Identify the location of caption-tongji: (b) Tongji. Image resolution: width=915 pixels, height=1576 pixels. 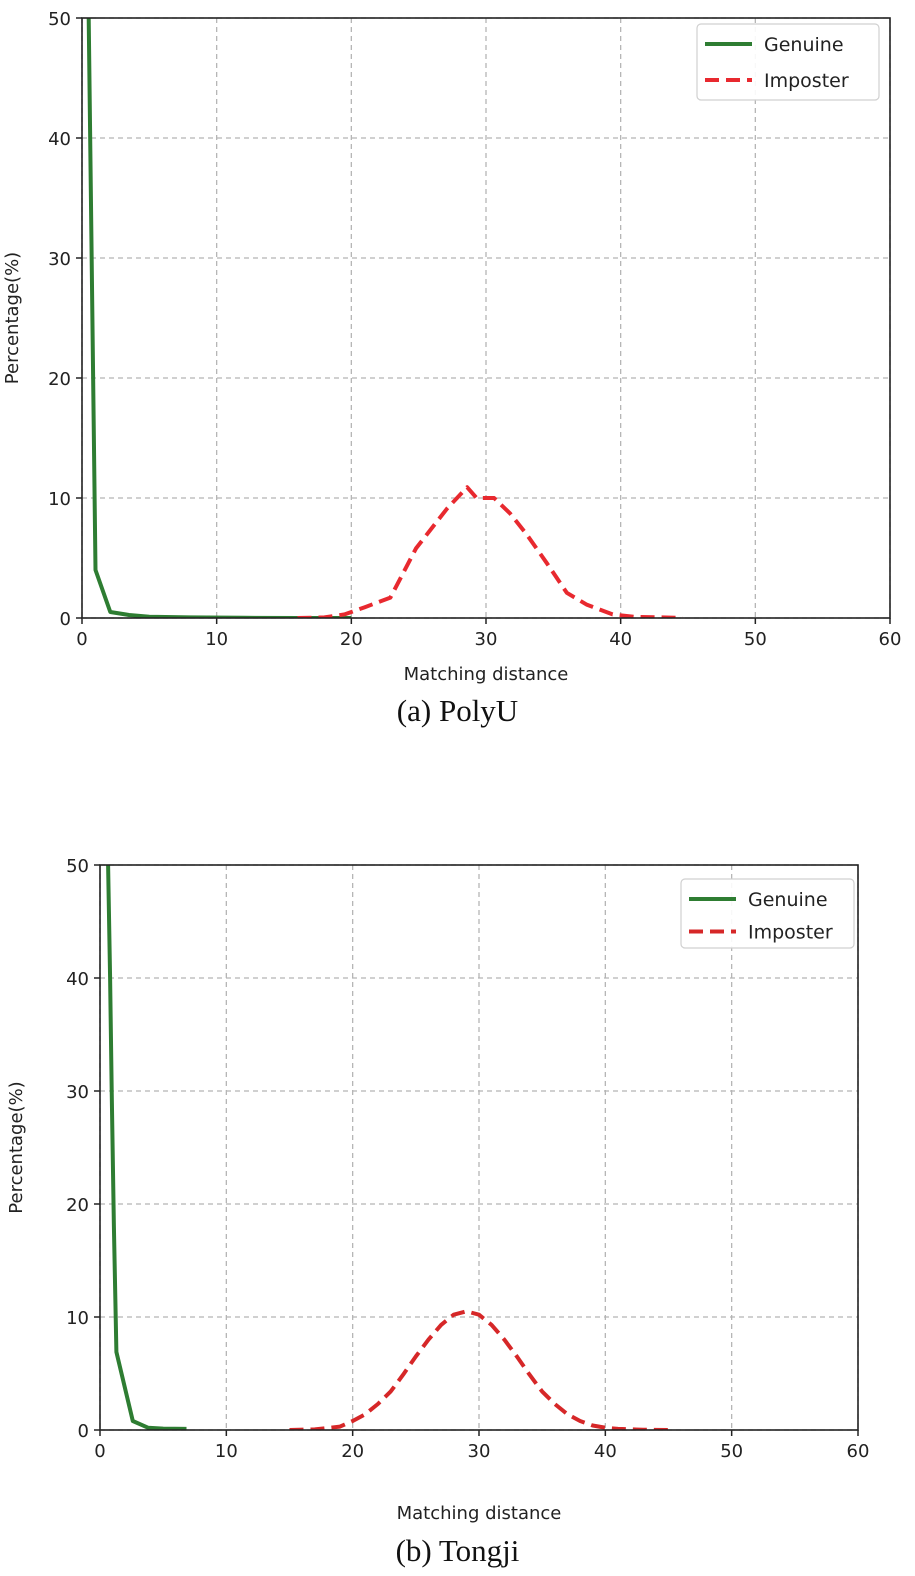
(457, 1550).